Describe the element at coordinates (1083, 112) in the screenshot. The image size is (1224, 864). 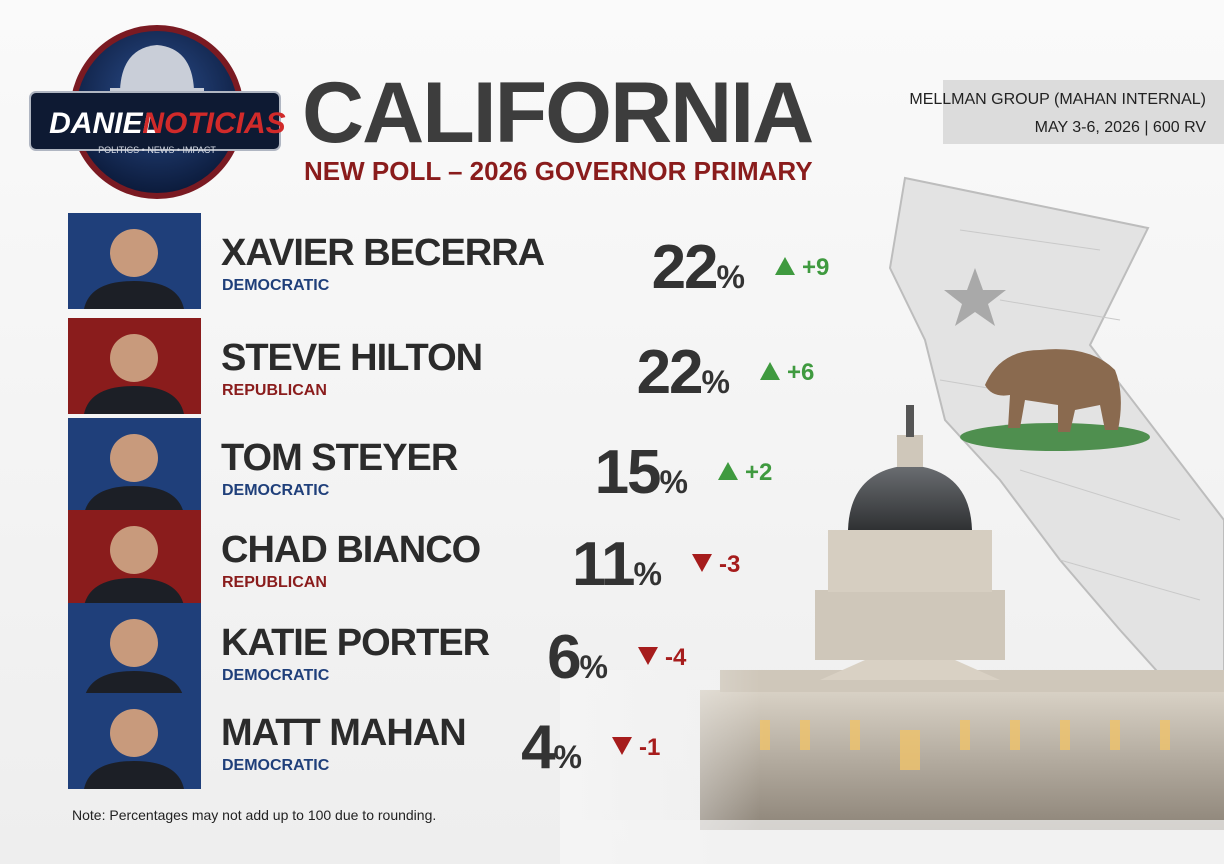
I see `source-box` at that location.